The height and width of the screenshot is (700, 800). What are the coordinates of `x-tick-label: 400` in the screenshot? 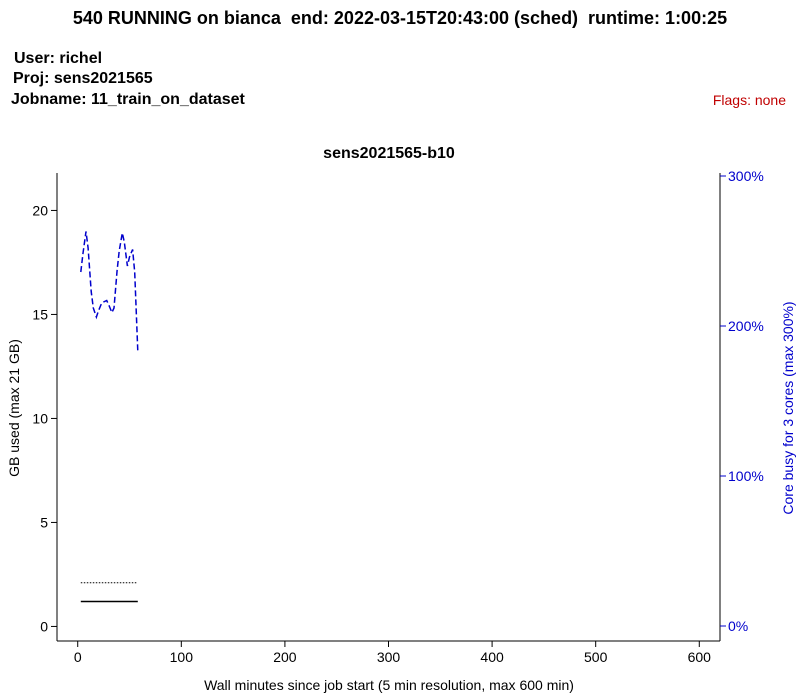 It's located at (492, 657).